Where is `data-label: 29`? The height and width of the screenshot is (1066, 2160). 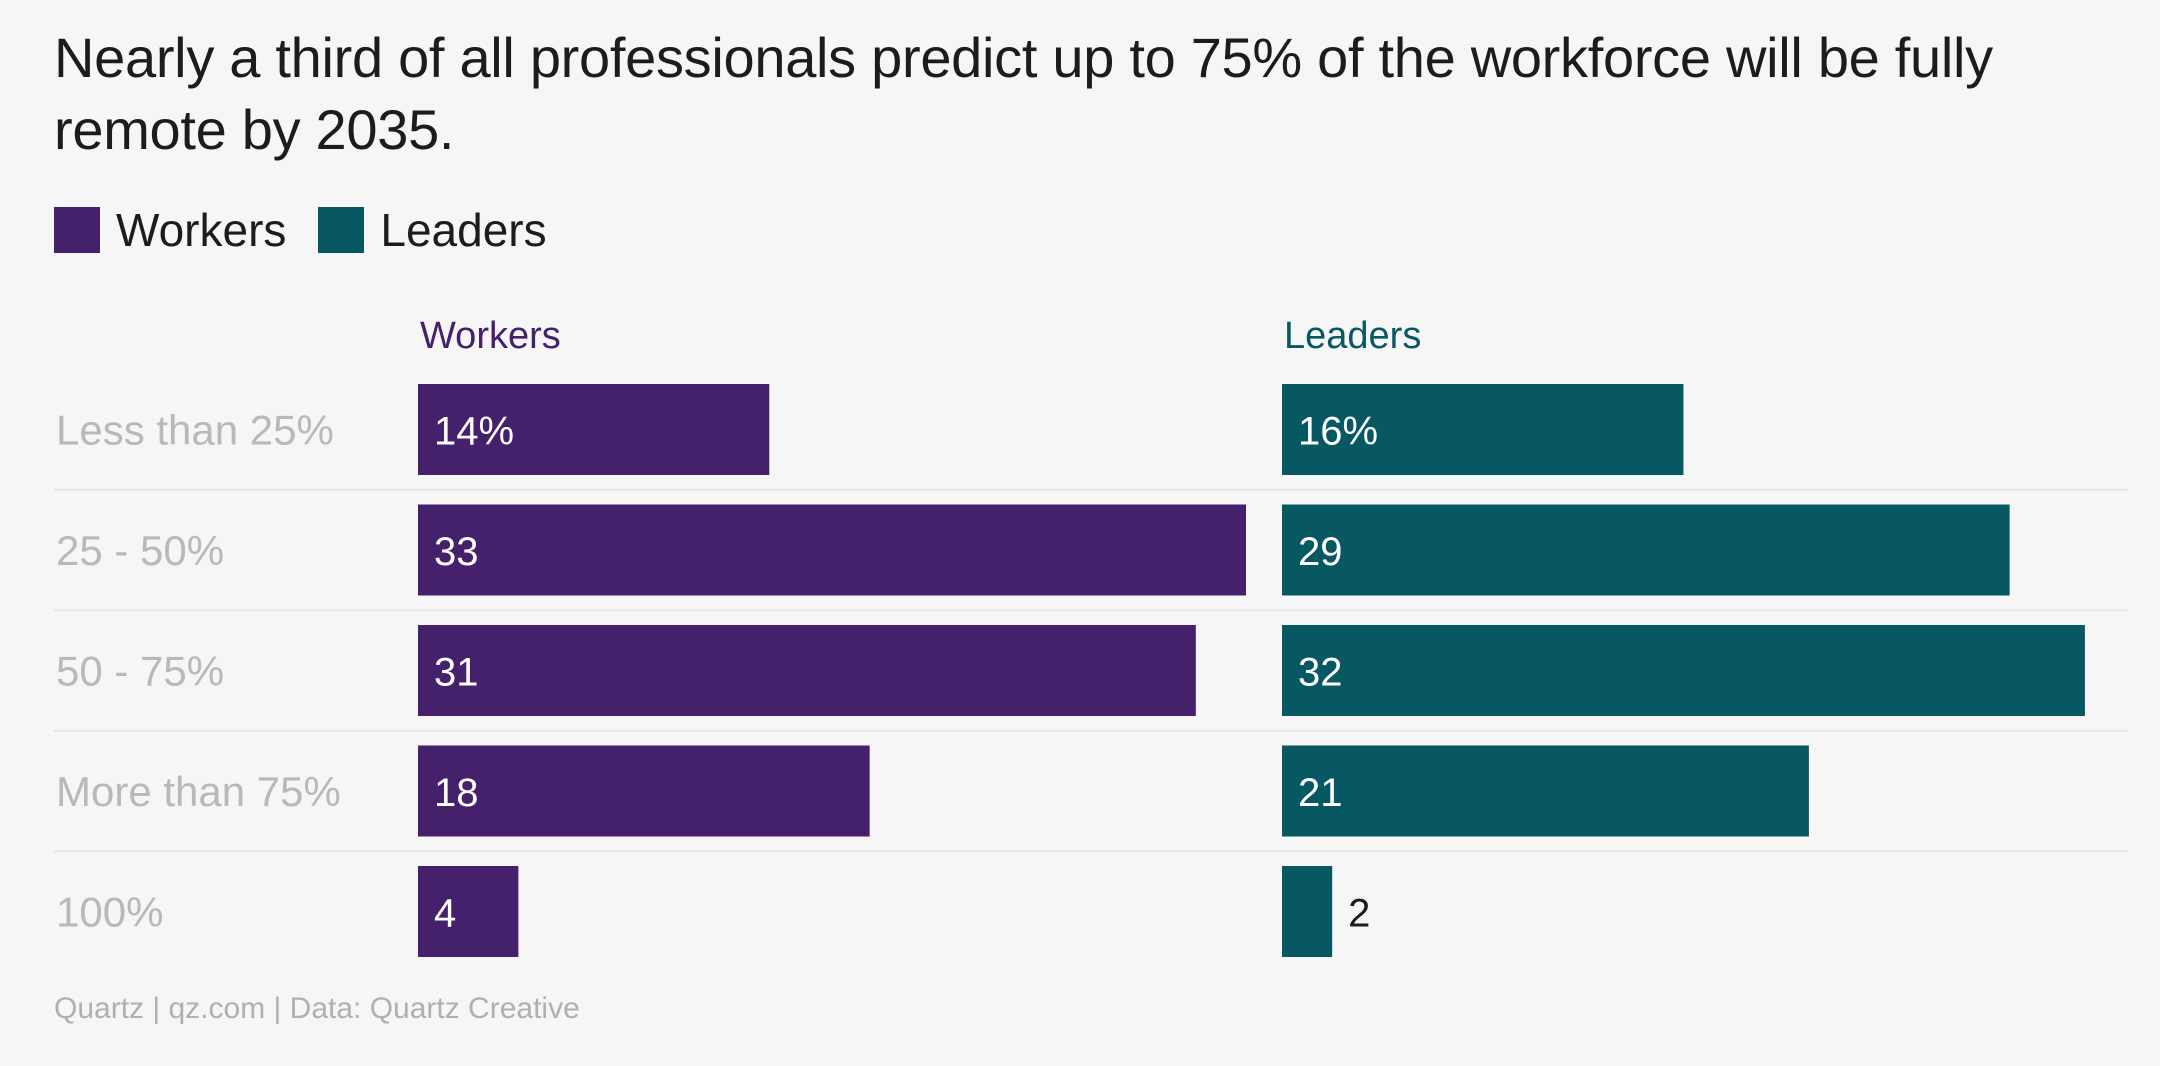 data-label: 29 is located at coordinates (1320, 552).